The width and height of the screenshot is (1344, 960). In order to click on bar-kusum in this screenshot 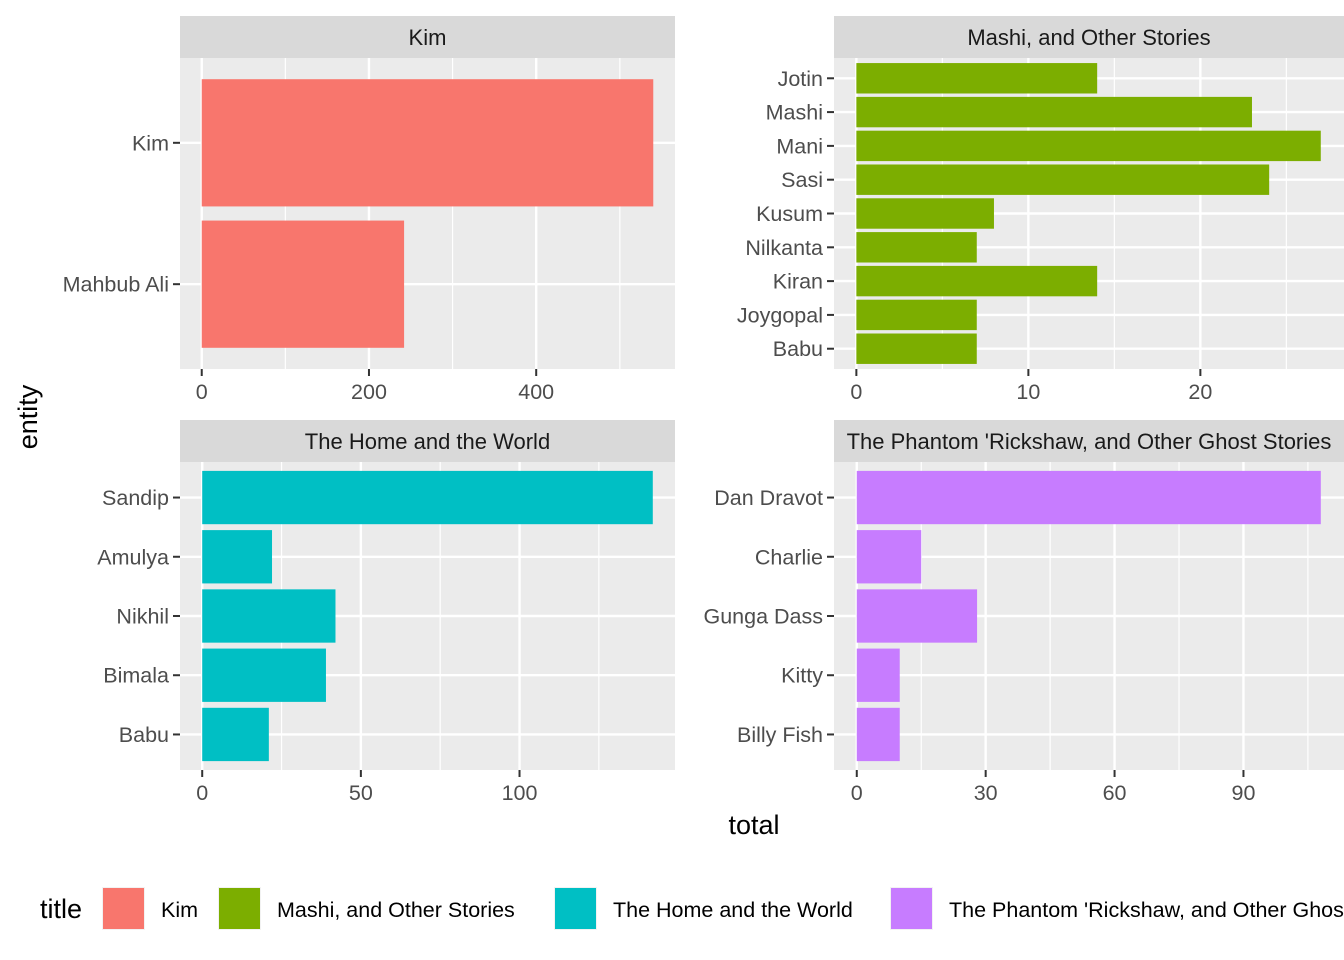, I will do `click(925, 213)`.